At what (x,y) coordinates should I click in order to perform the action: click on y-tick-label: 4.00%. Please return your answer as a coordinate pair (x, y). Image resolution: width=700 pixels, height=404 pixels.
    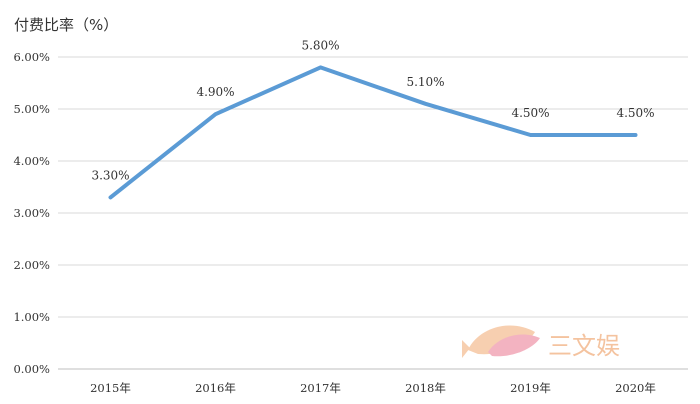
    Looking at the image, I should click on (31, 161).